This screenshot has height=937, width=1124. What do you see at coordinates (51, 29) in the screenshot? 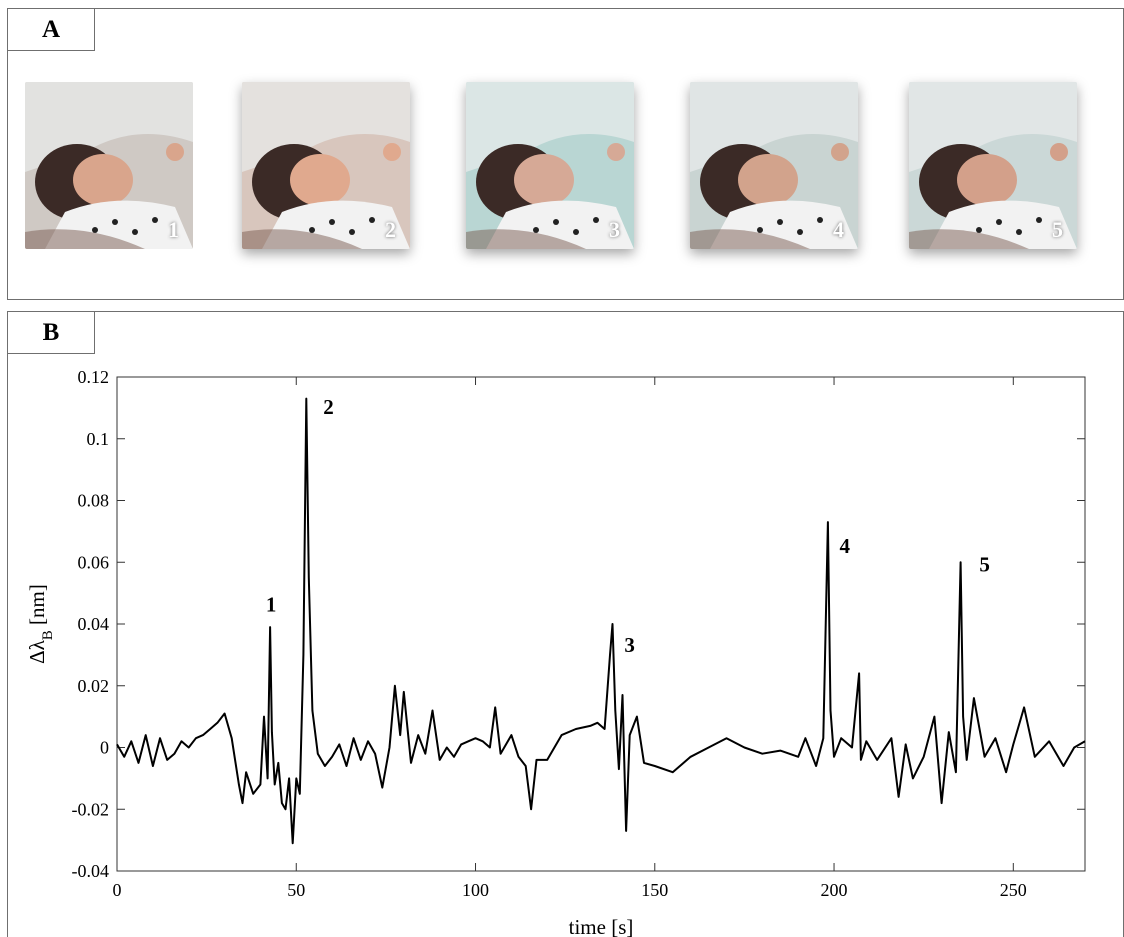
I see `panel-a-label: A` at bounding box center [51, 29].